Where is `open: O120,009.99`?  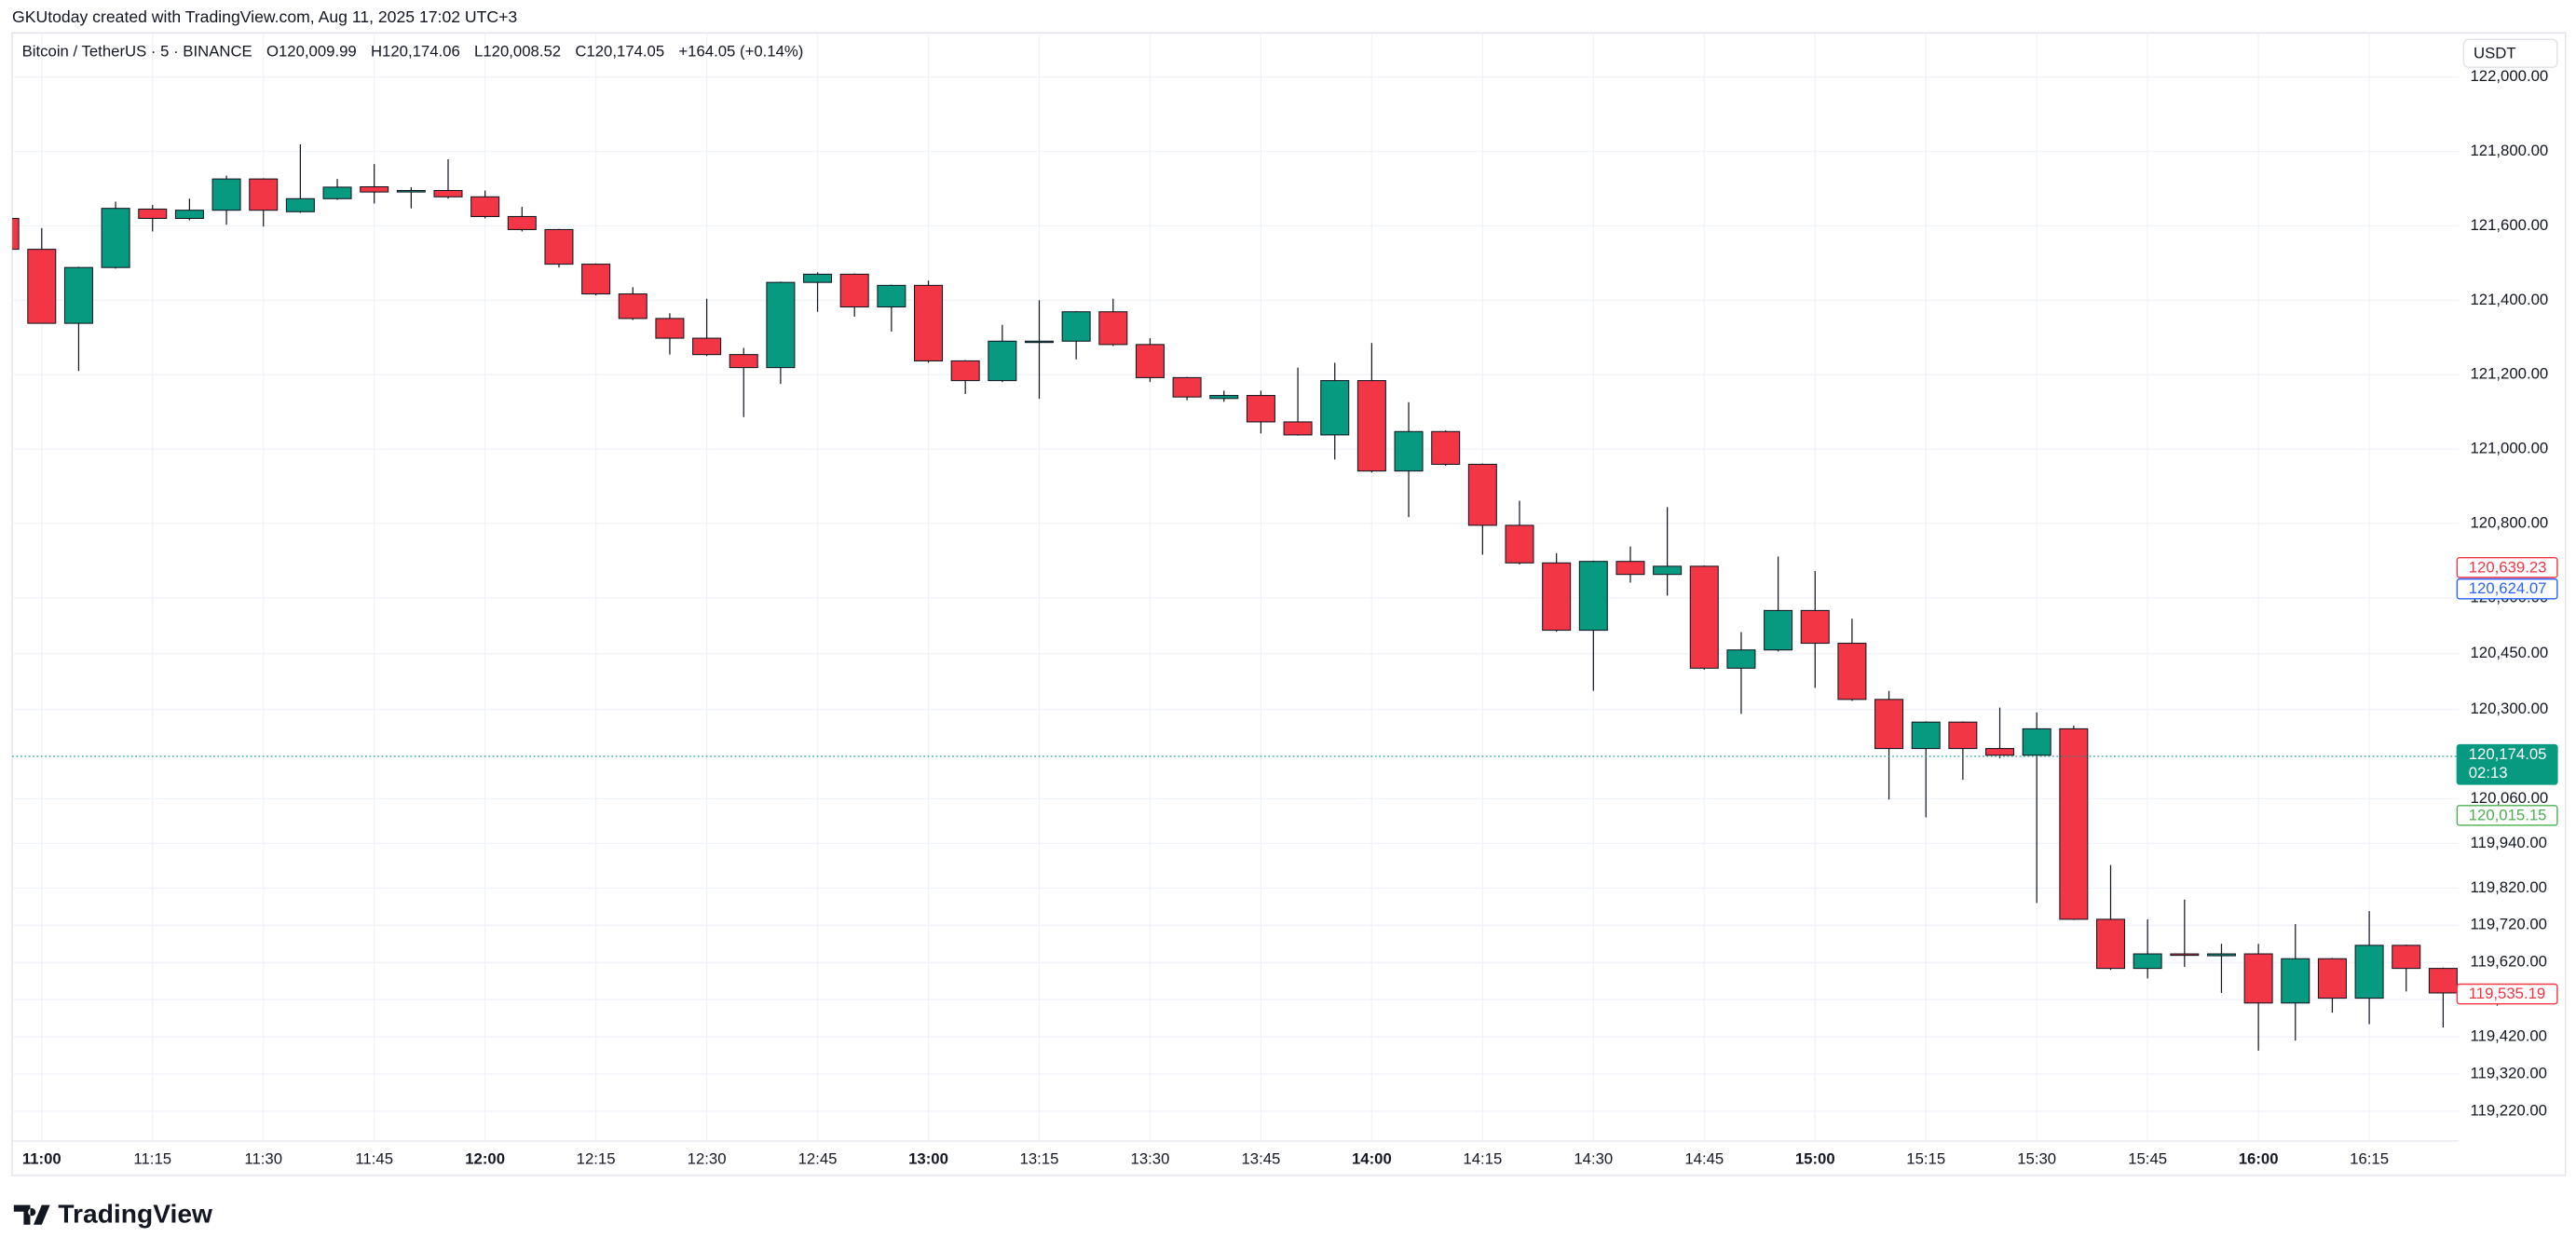 open: O120,009.99 is located at coordinates (312, 52).